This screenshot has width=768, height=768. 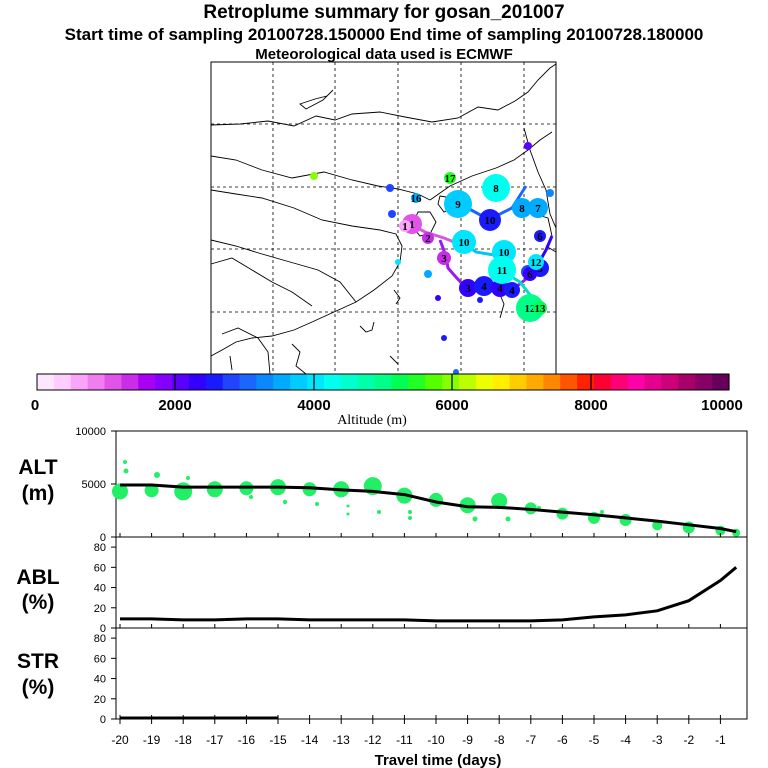 I want to click on colorbar-tick-label: 2000, so click(x=174, y=405).